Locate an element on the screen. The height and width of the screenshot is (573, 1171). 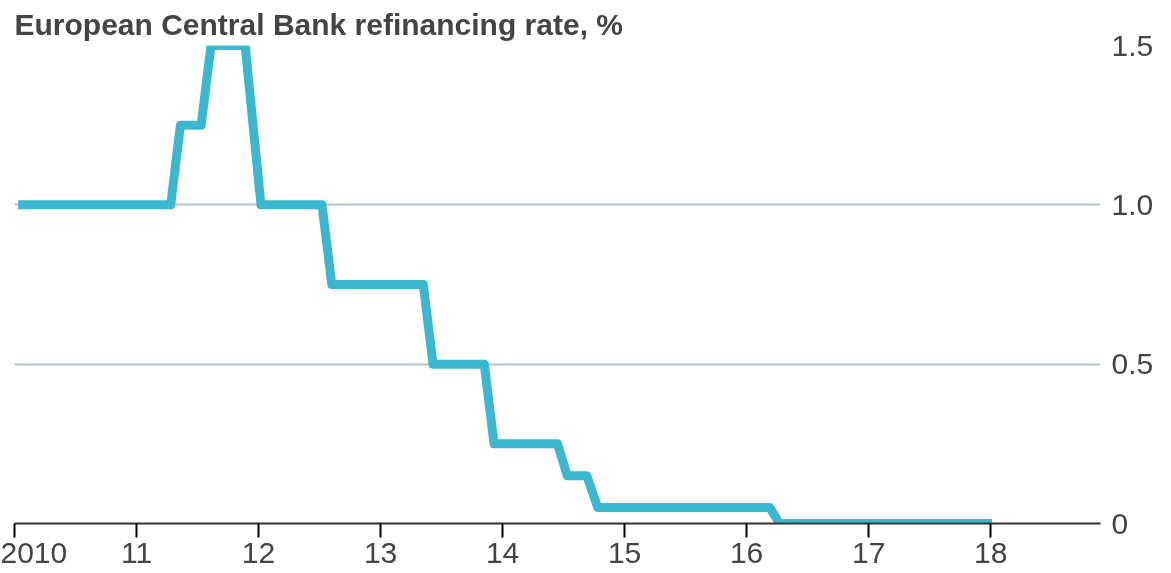
y-tick-label: 1.5 is located at coordinates (1132, 45).